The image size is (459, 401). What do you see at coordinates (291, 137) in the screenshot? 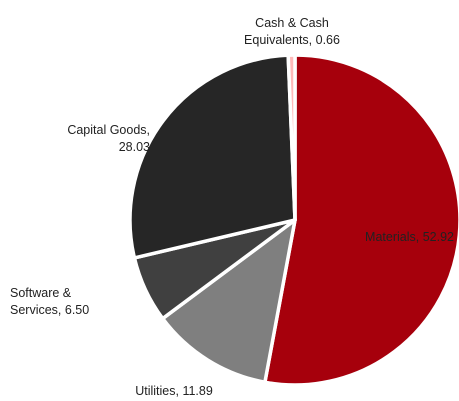
I see `pie-slice-cash-cash-equivalents` at bounding box center [291, 137].